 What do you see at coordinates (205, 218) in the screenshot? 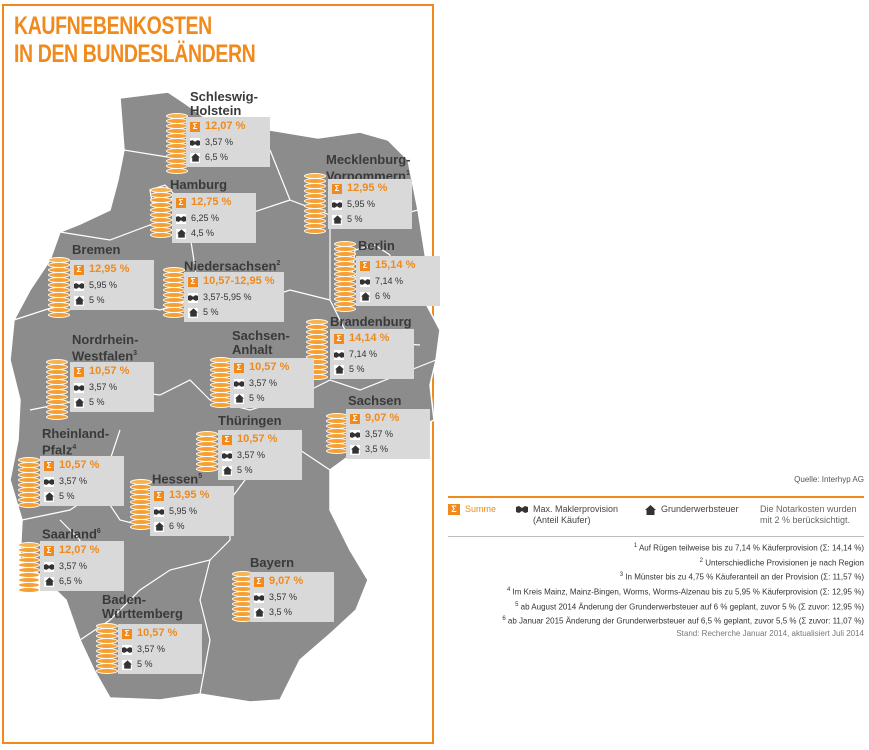
I see `cost-value-broker: 6,25 %` at bounding box center [205, 218].